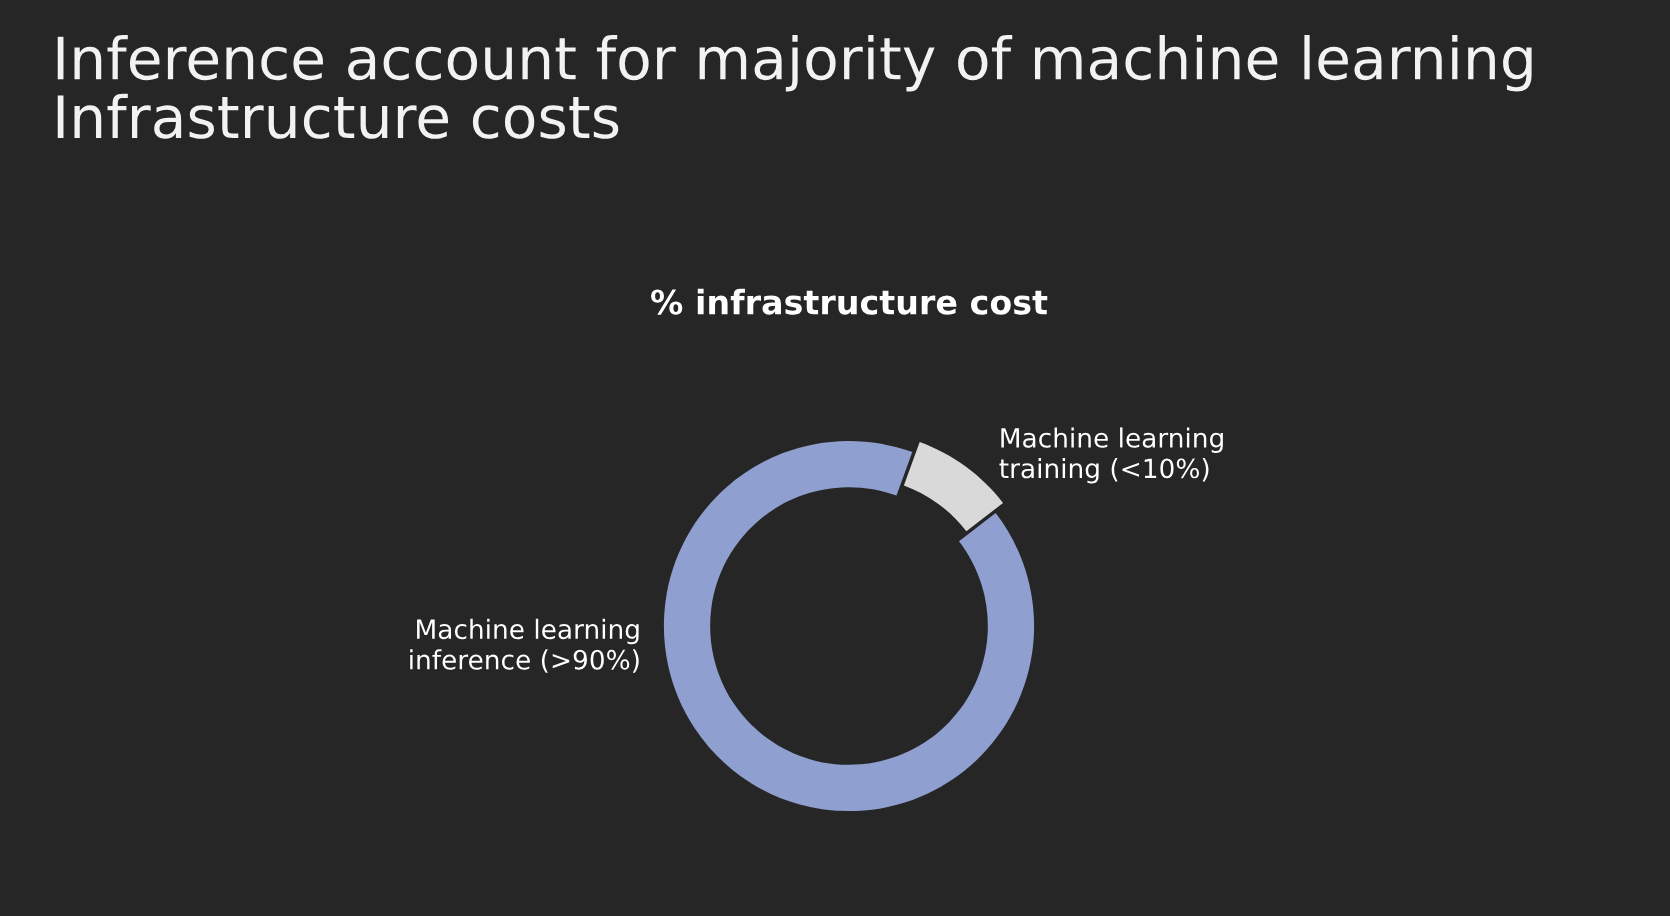 The width and height of the screenshot is (1670, 916). I want to click on slice-label: Machine learning training (<10%), so click(1111, 455).